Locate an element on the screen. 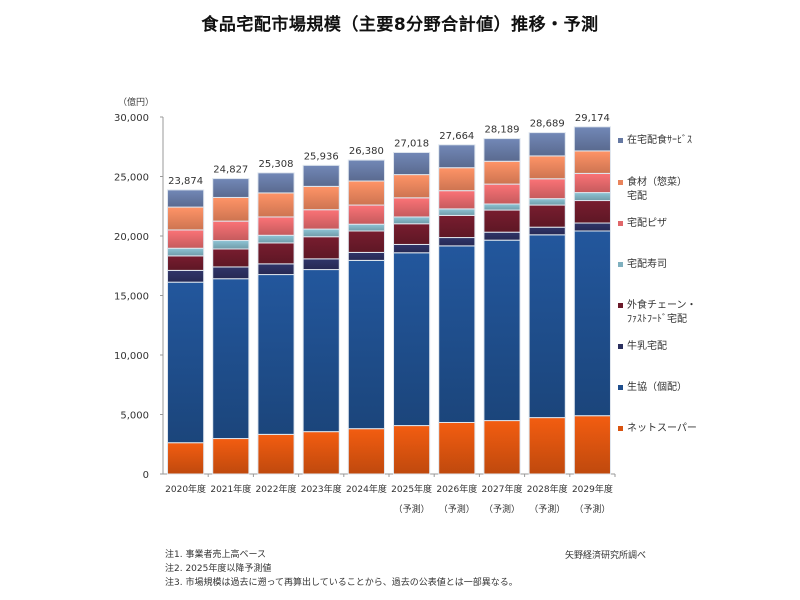  y-tick-label: 20,000 is located at coordinates (131, 237).